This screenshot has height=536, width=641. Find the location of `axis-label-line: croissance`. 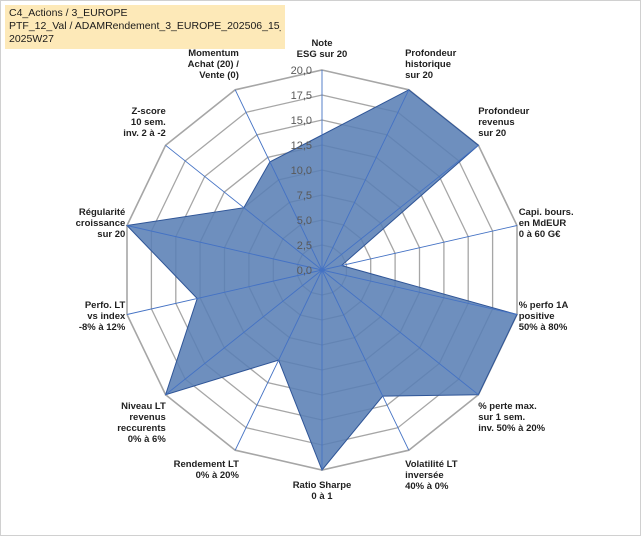

axis-label-line: croissance is located at coordinates (101, 223).